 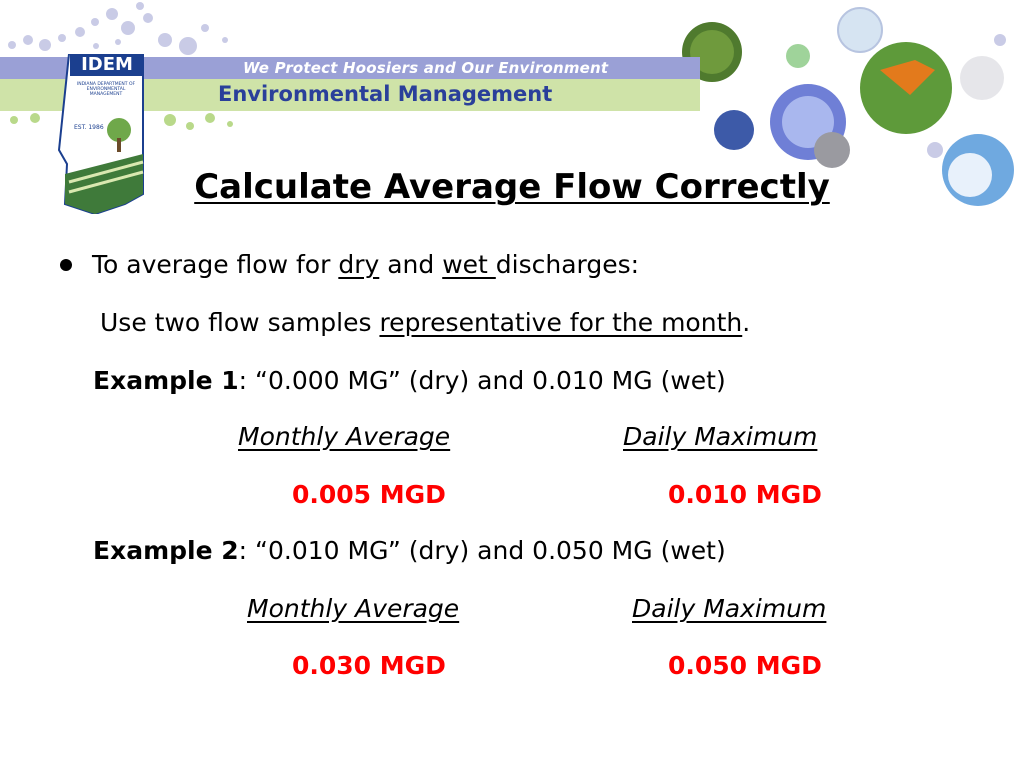 What do you see at coordinates (89, 127) in the screenshot?
I see `logo-established: EST. 1986` at bounding box center [89, 127].